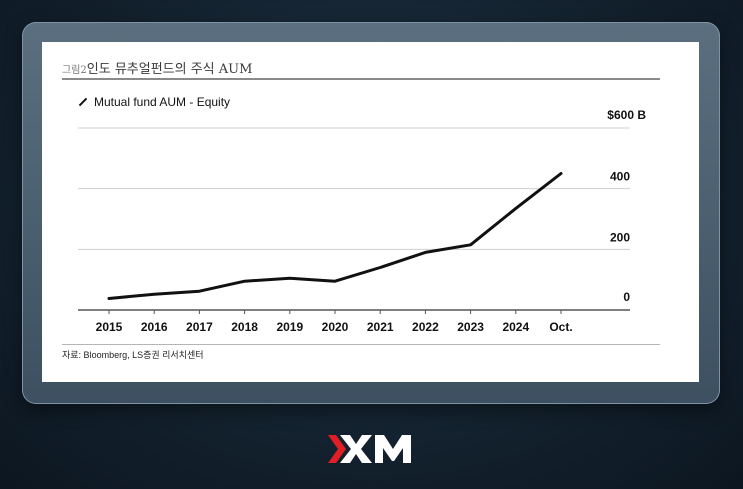 This screenshot has width=743, height=489. Describe the element at coordinates (154, 327) in the screenshot. I see `x-tick-label: 2016` at that location.